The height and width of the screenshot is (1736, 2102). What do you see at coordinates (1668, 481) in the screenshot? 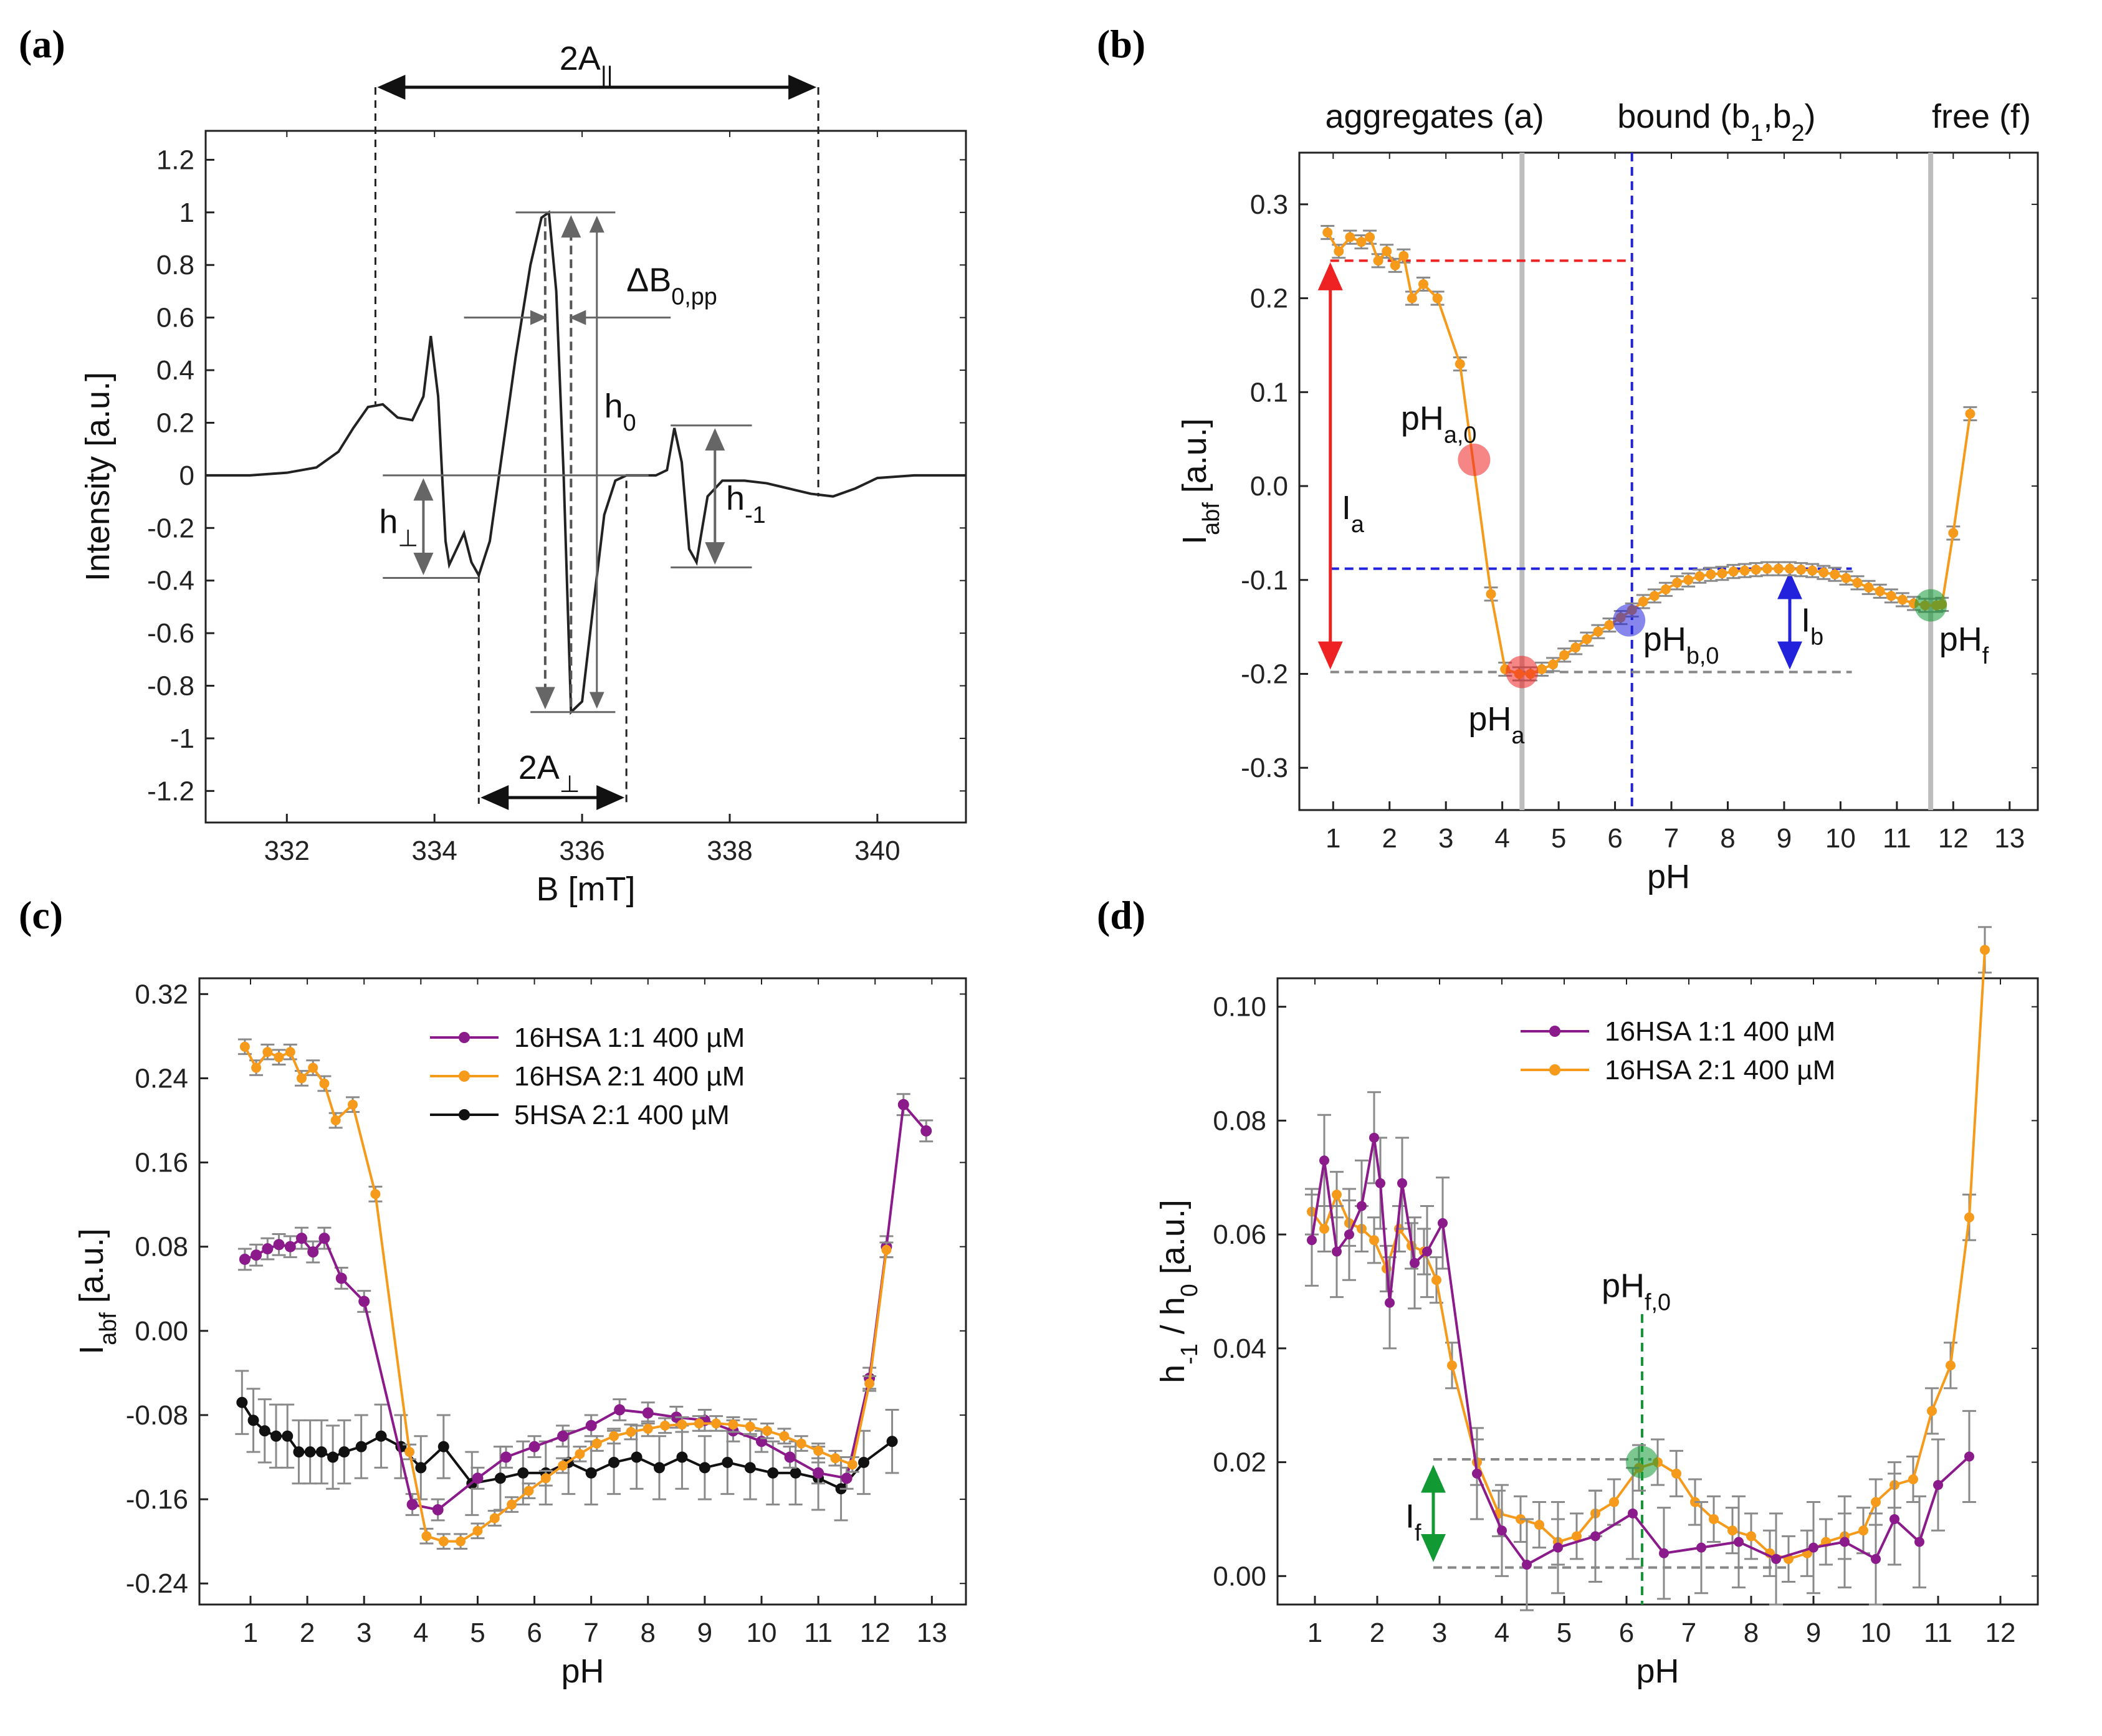
I see `plot-frame` at bounding box center [1668, 481].